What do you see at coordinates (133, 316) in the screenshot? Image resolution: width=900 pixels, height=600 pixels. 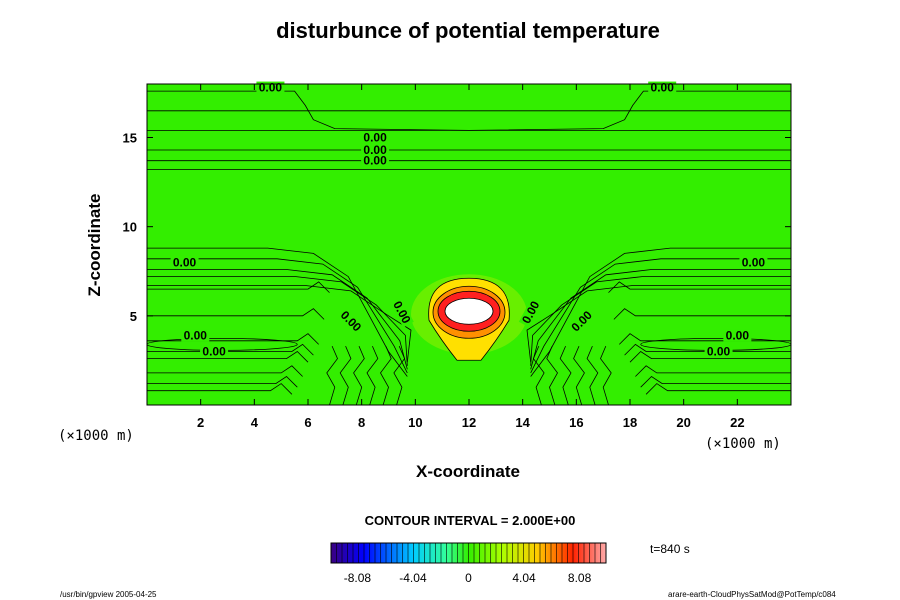 I see `y-tick-label: 5` at bounding box center [133, 316].